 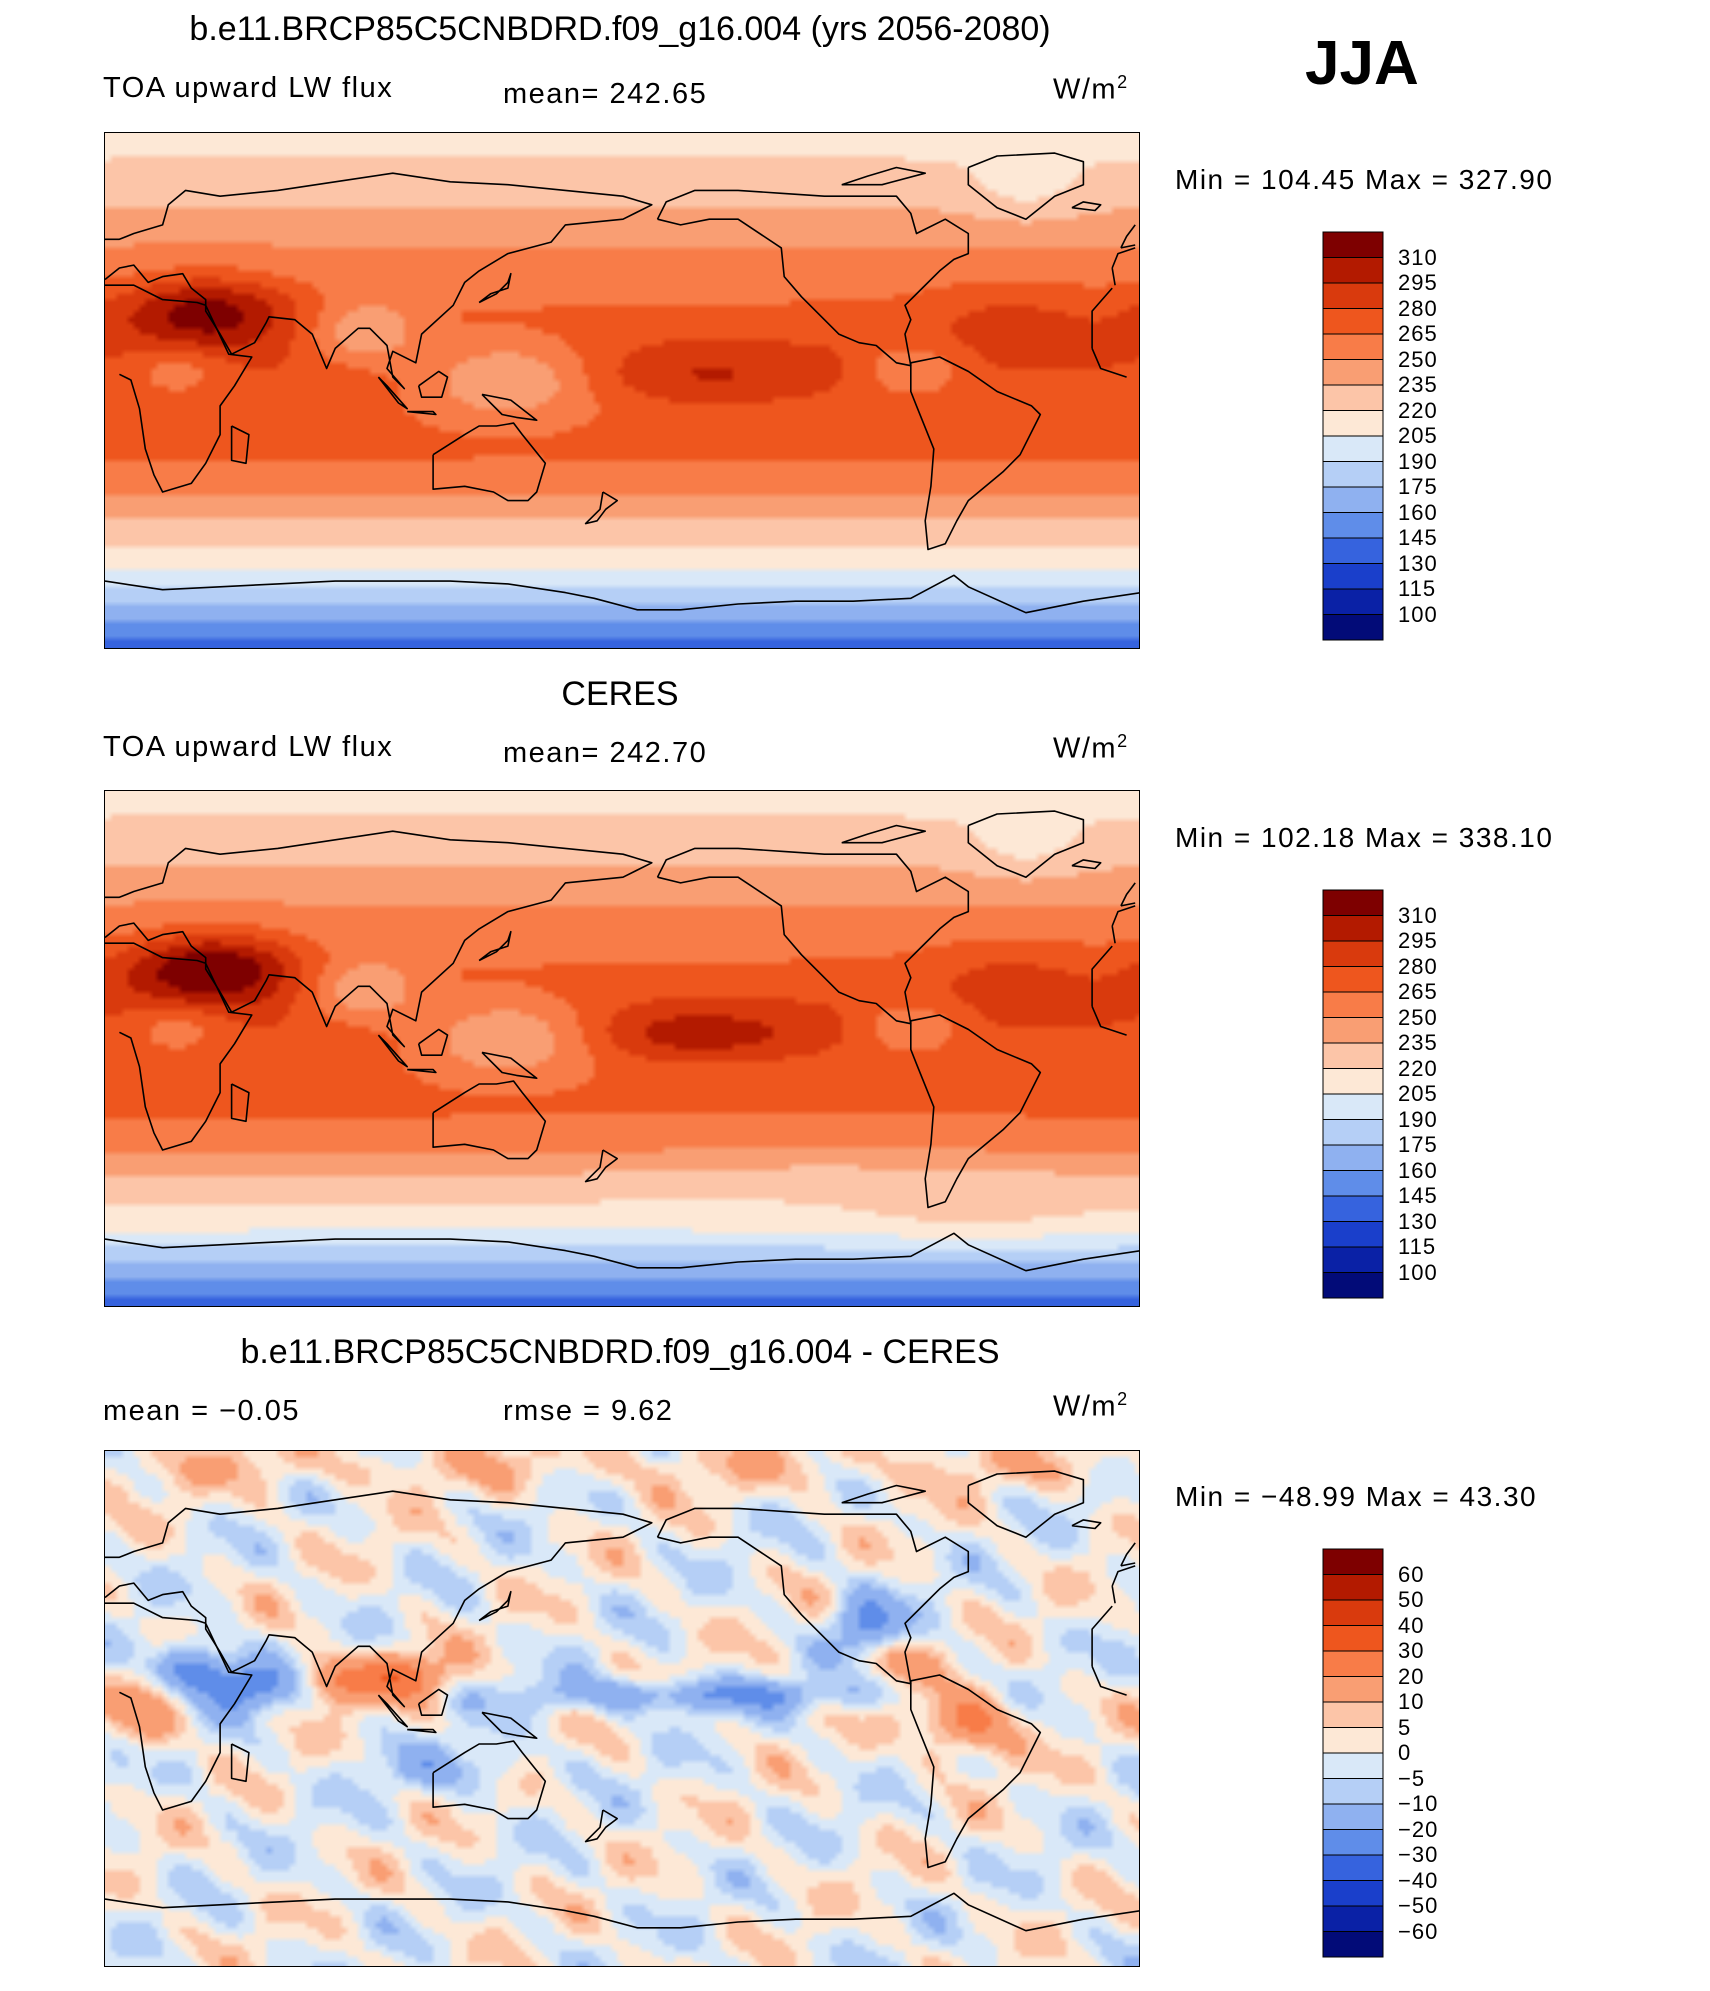 What do you see at coordinates (1418, 1221) in the screenshot?
I see `colorbar-tick-label: 130` at bounding box center [1418, 1221].